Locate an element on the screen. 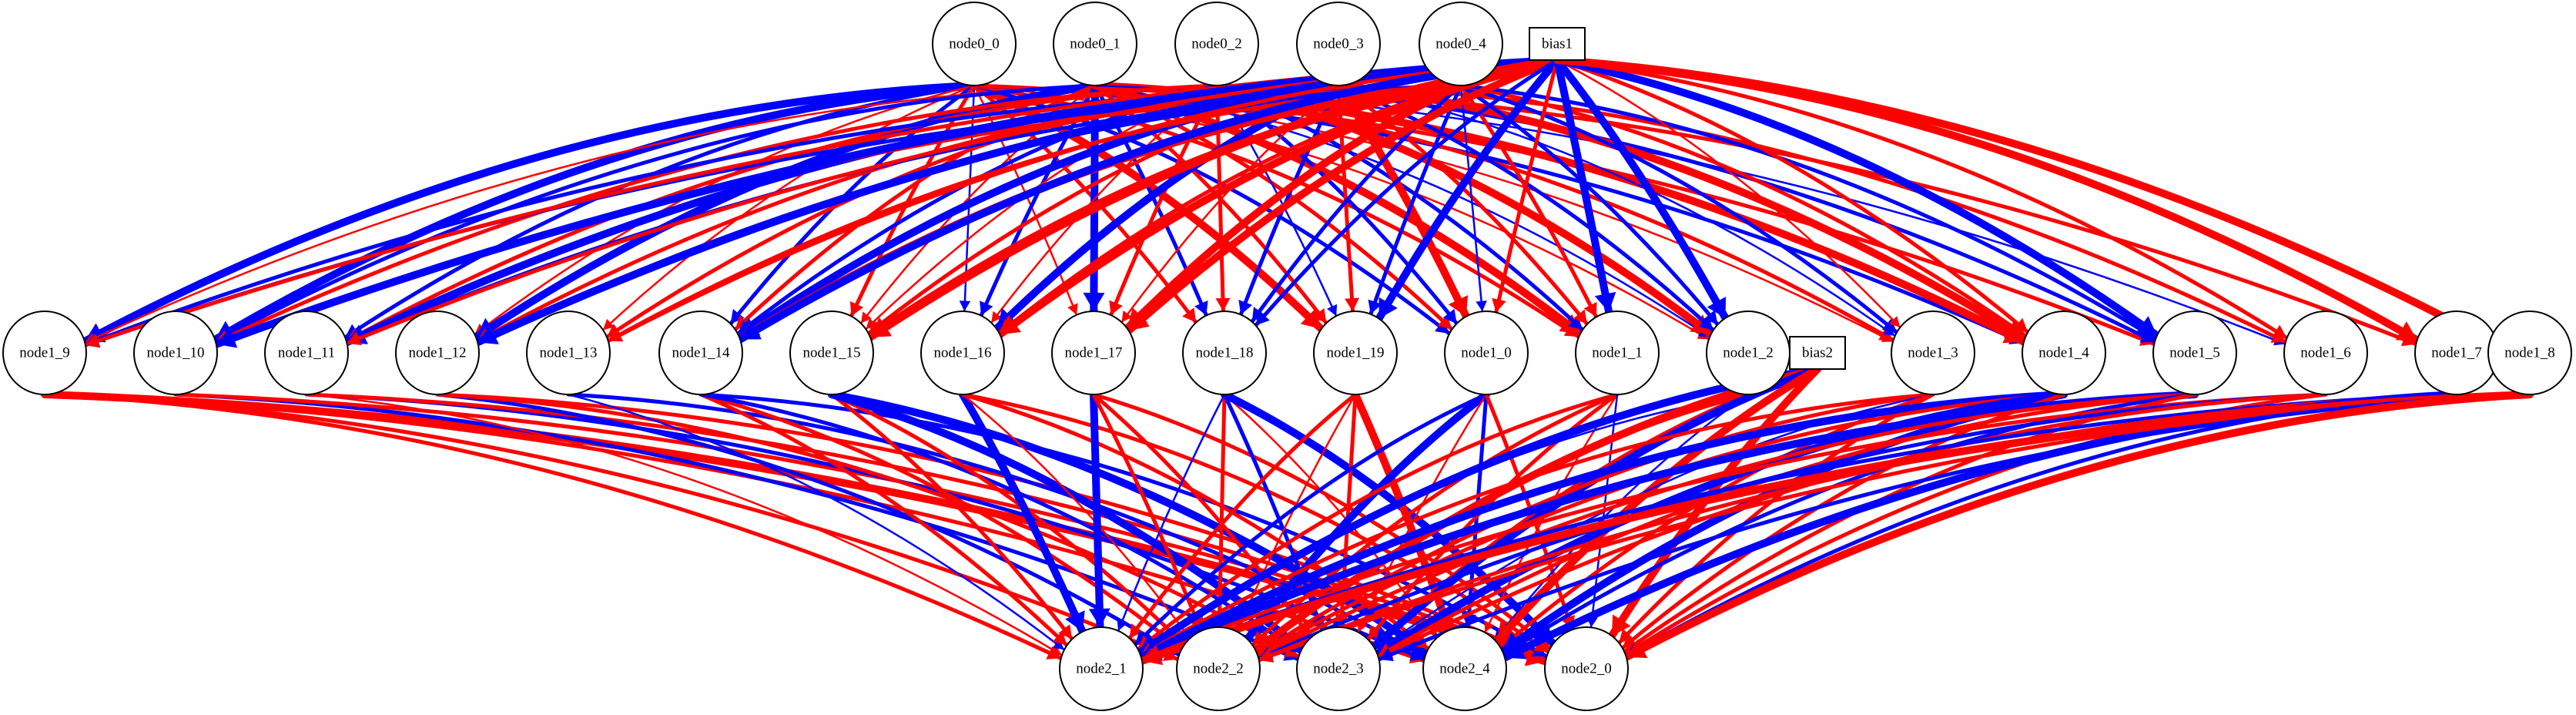 This screenshot has width=2576, height=715. node-label: node1_6 is located at coordinates (2325, 353).